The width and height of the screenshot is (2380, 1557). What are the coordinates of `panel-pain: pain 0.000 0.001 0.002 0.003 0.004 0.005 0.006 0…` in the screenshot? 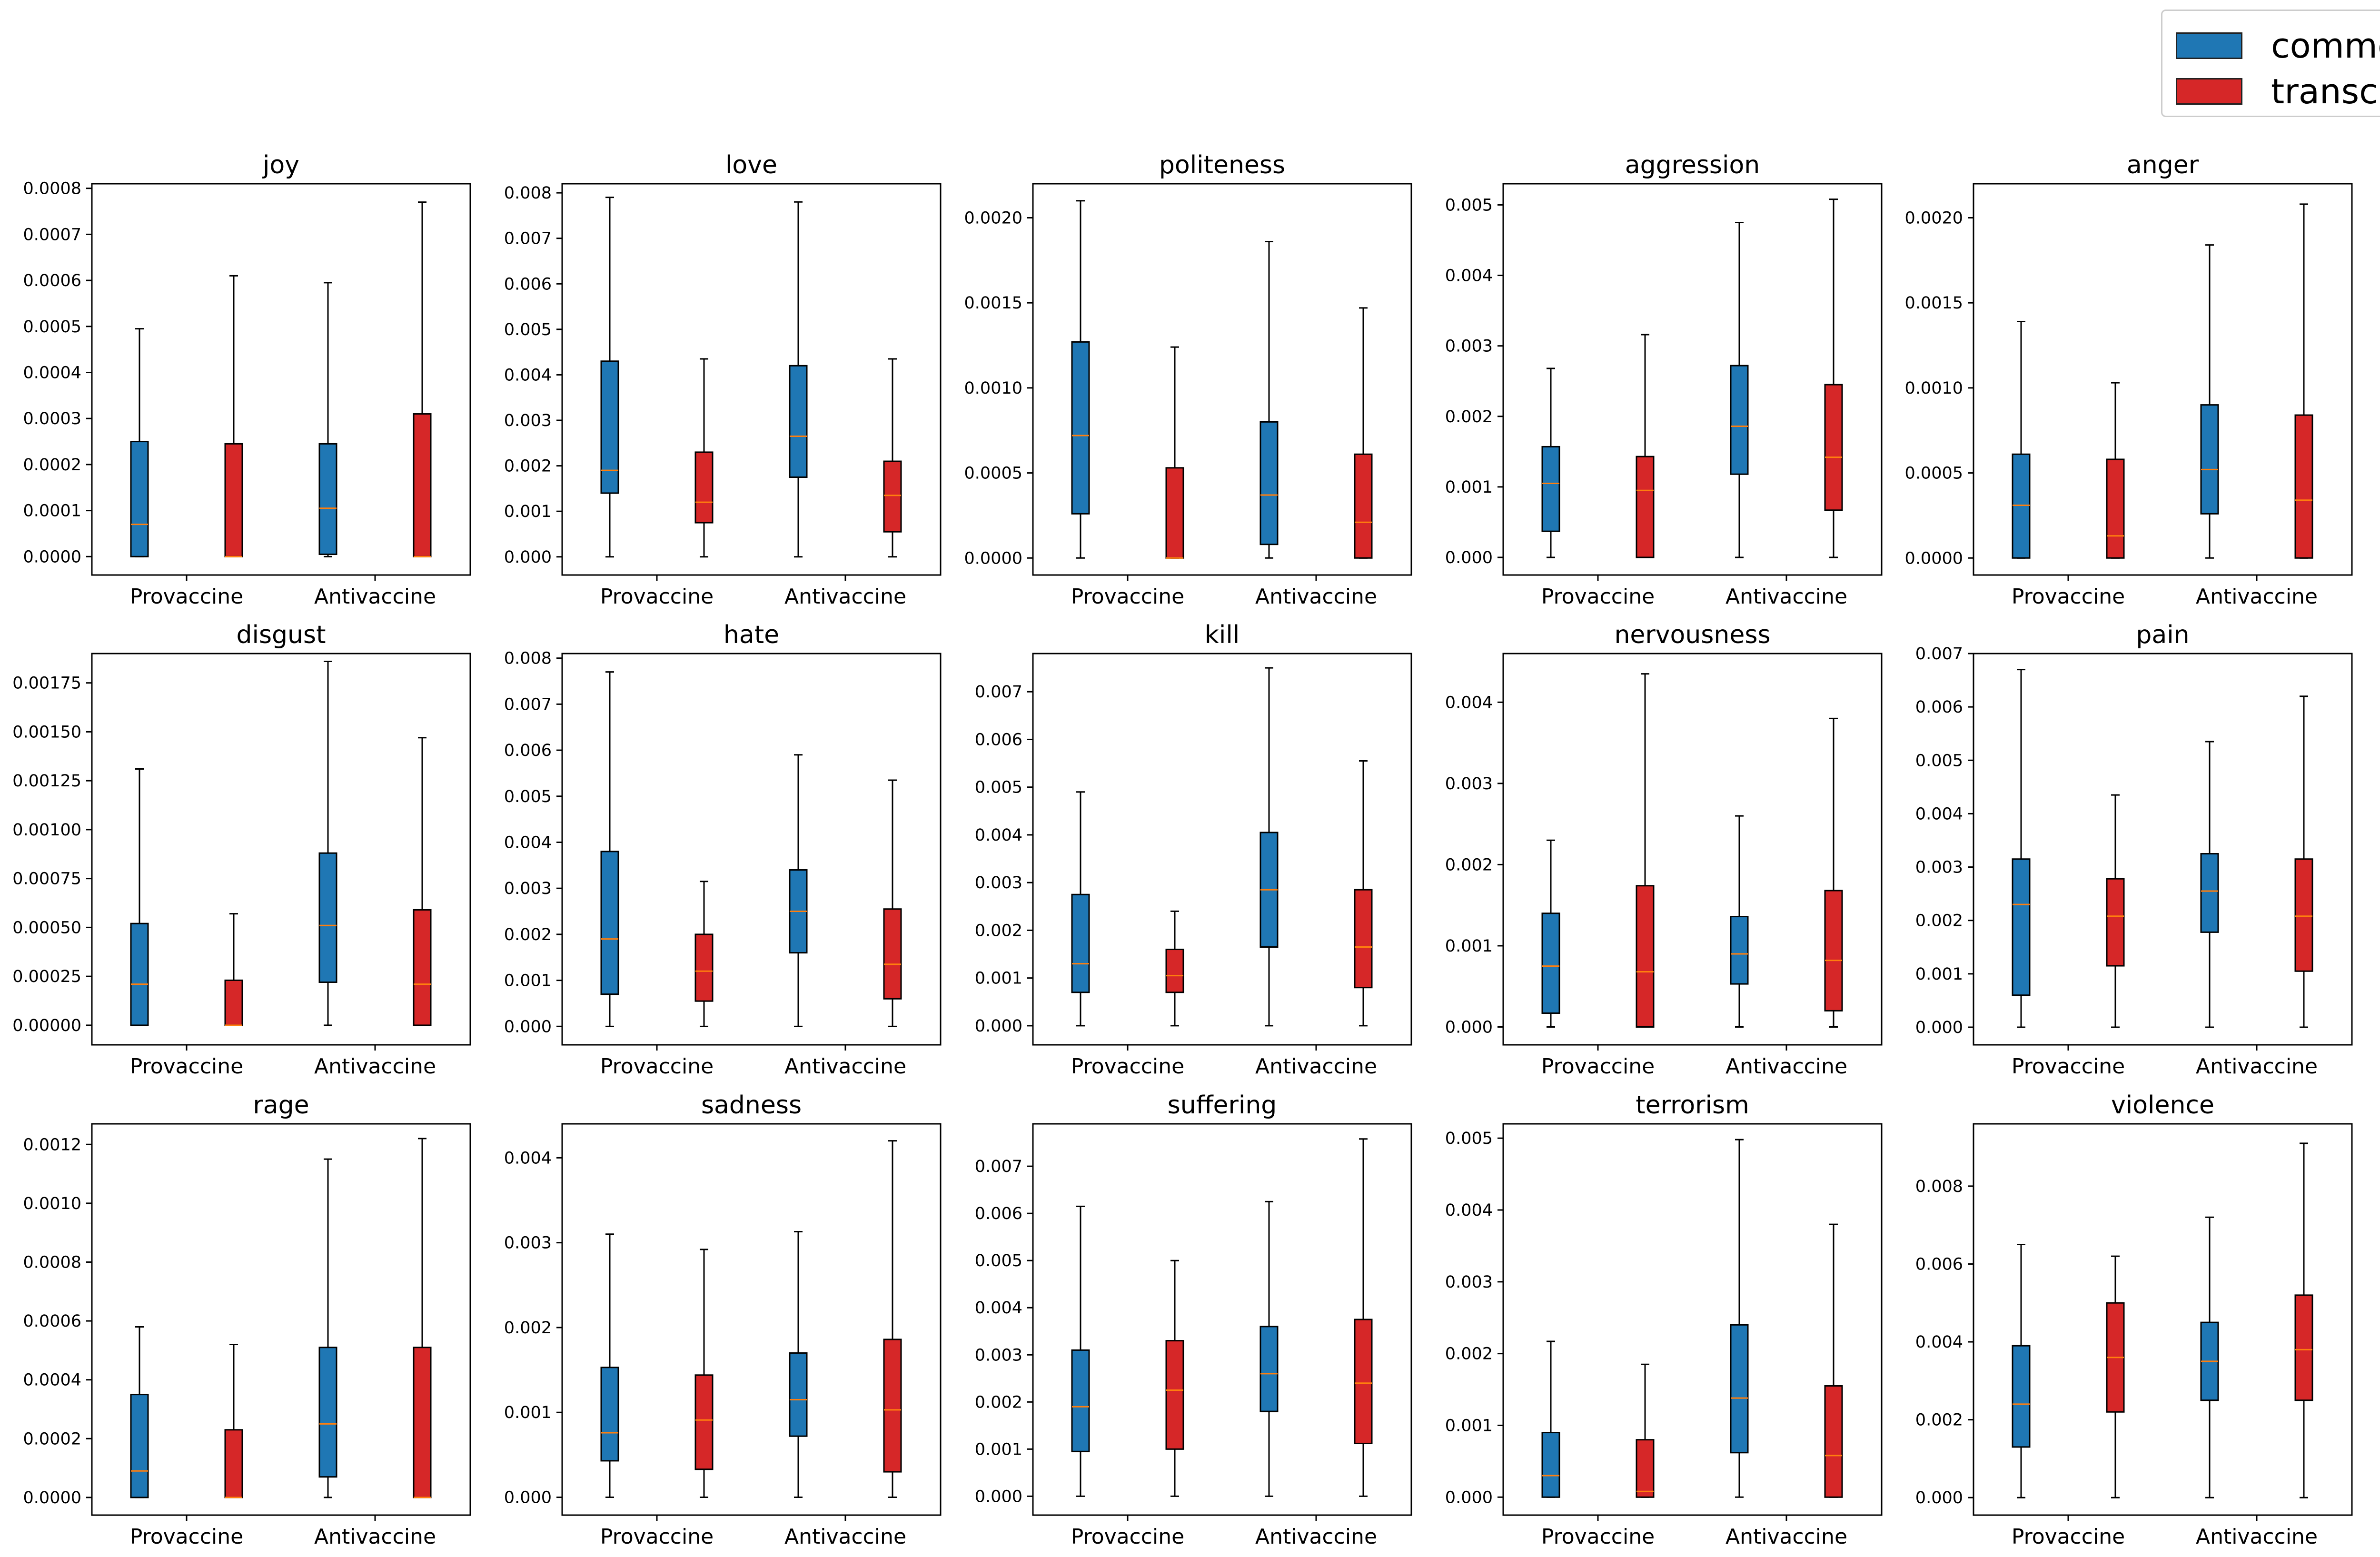 It's located at (2134, 850).